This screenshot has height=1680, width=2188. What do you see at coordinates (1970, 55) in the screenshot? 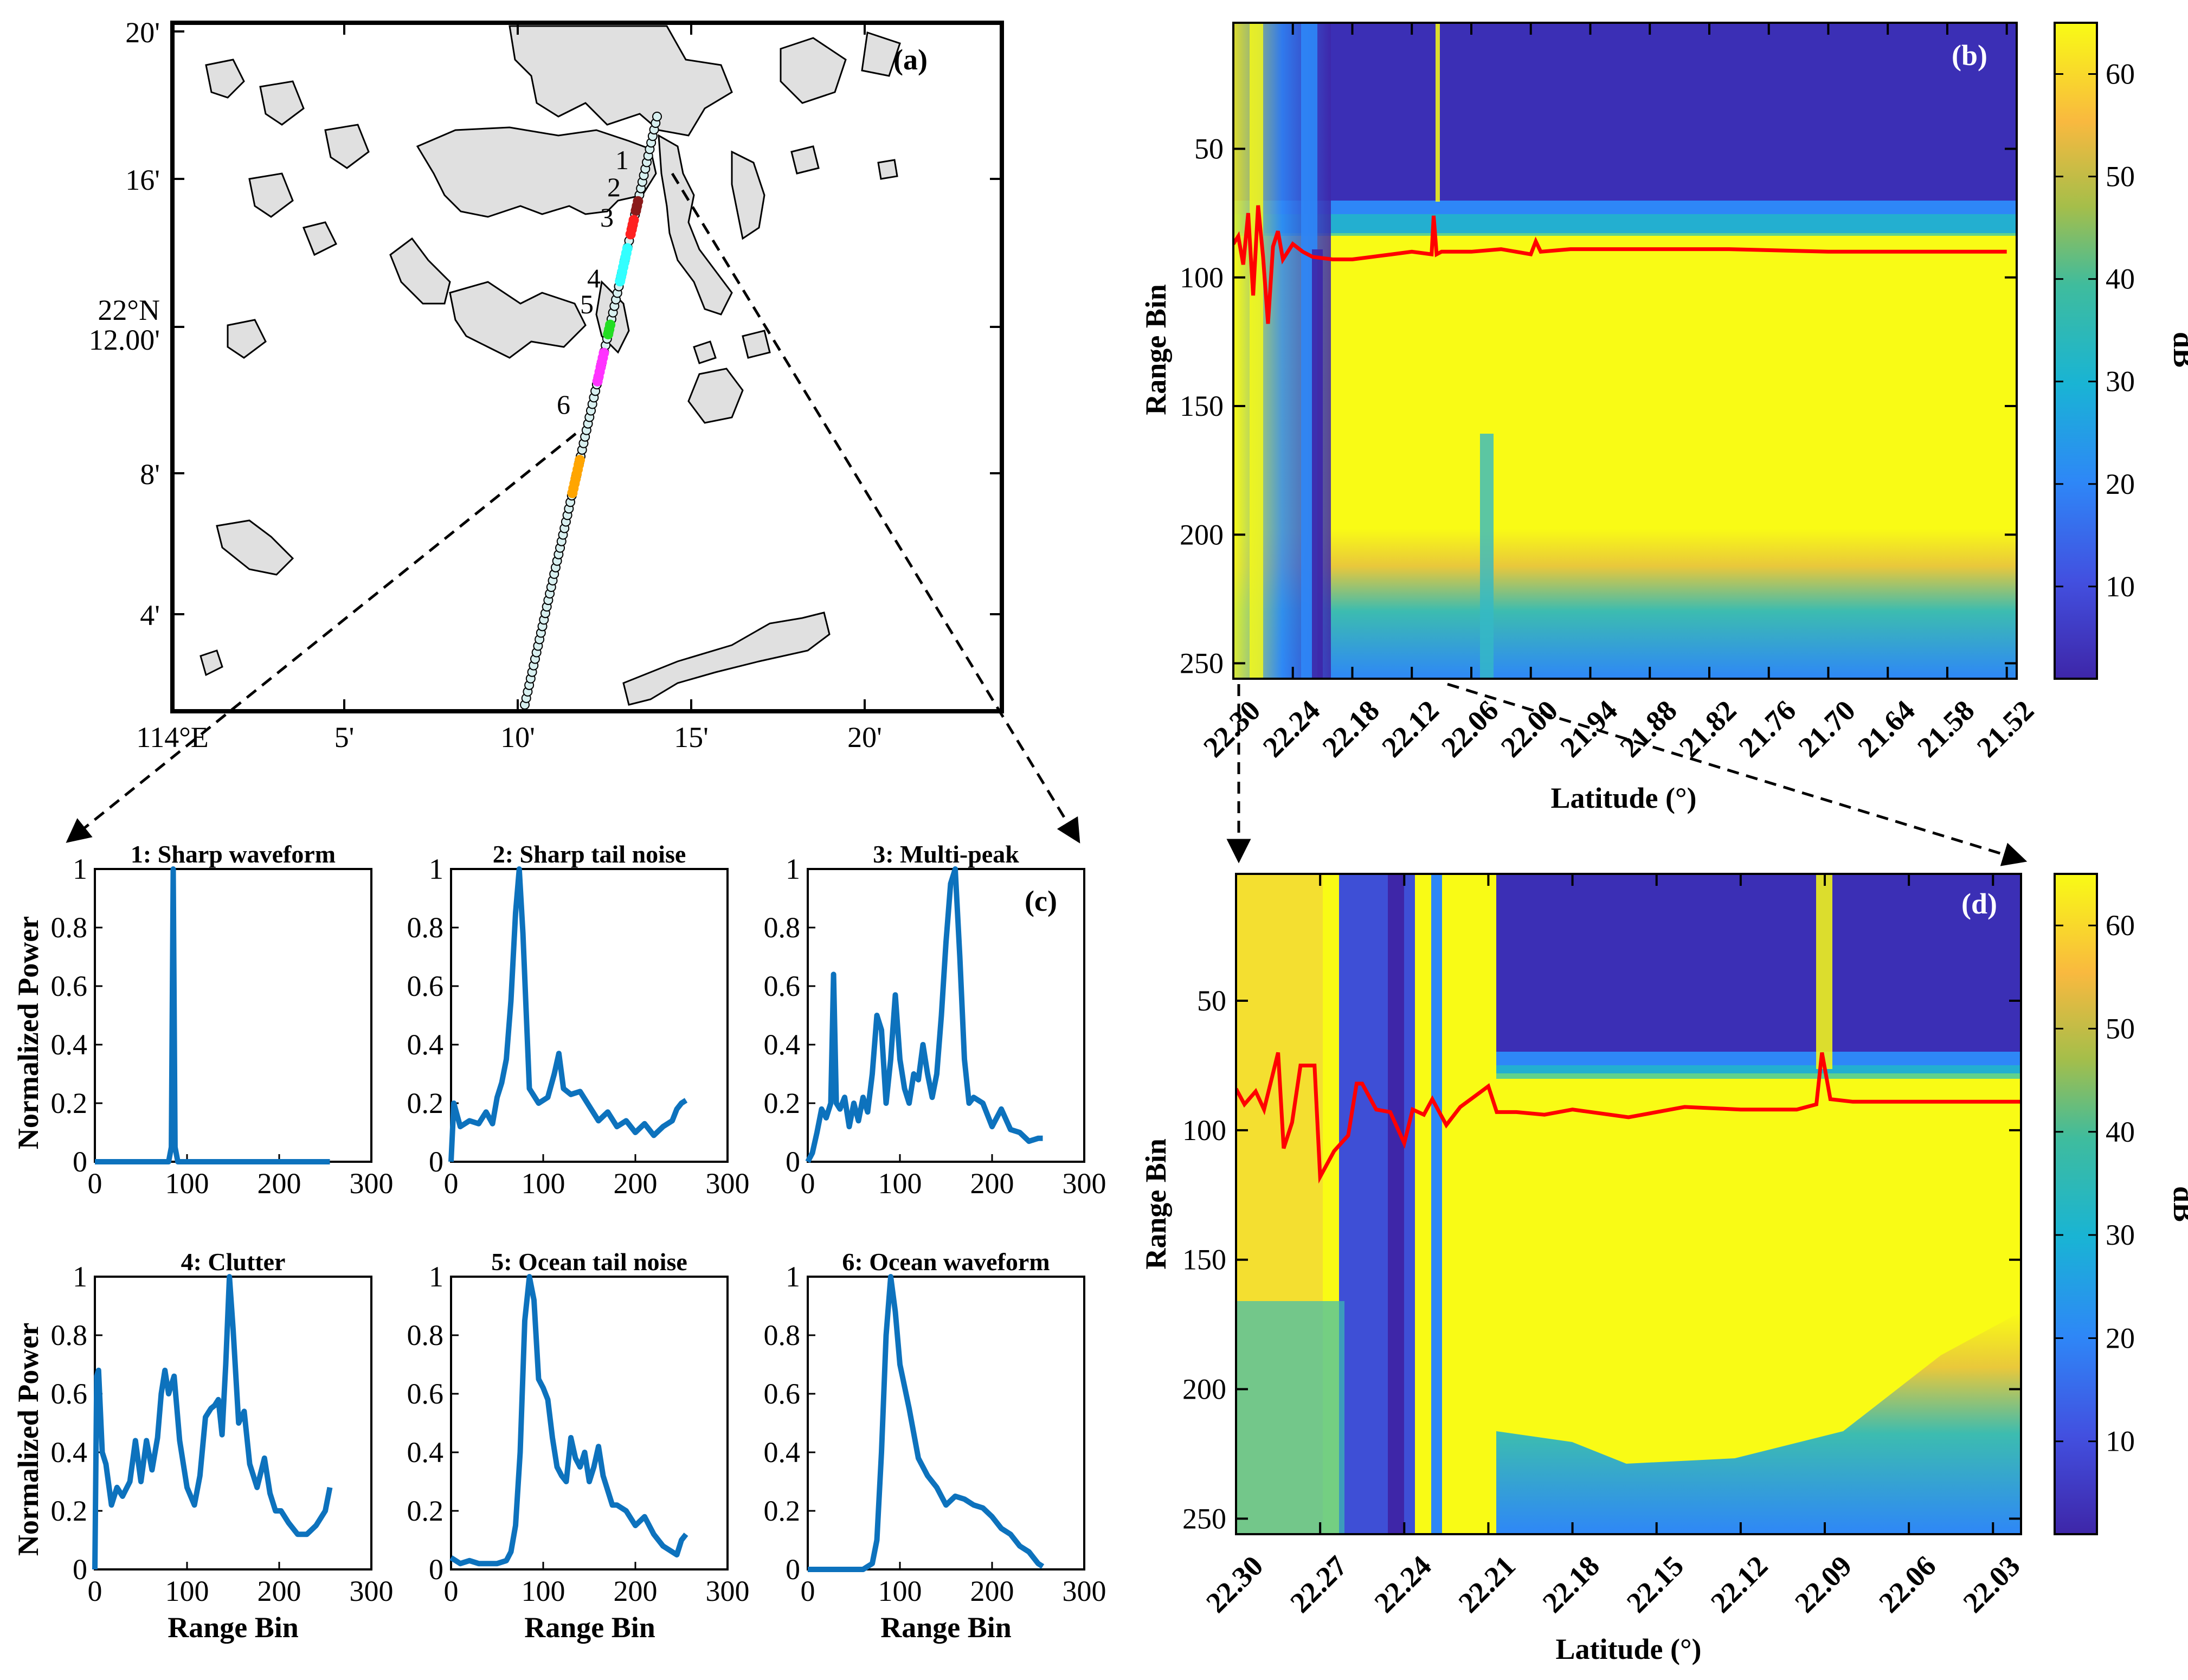
I see `panel-label-b: (b)` at bounding box center [1970, 55].